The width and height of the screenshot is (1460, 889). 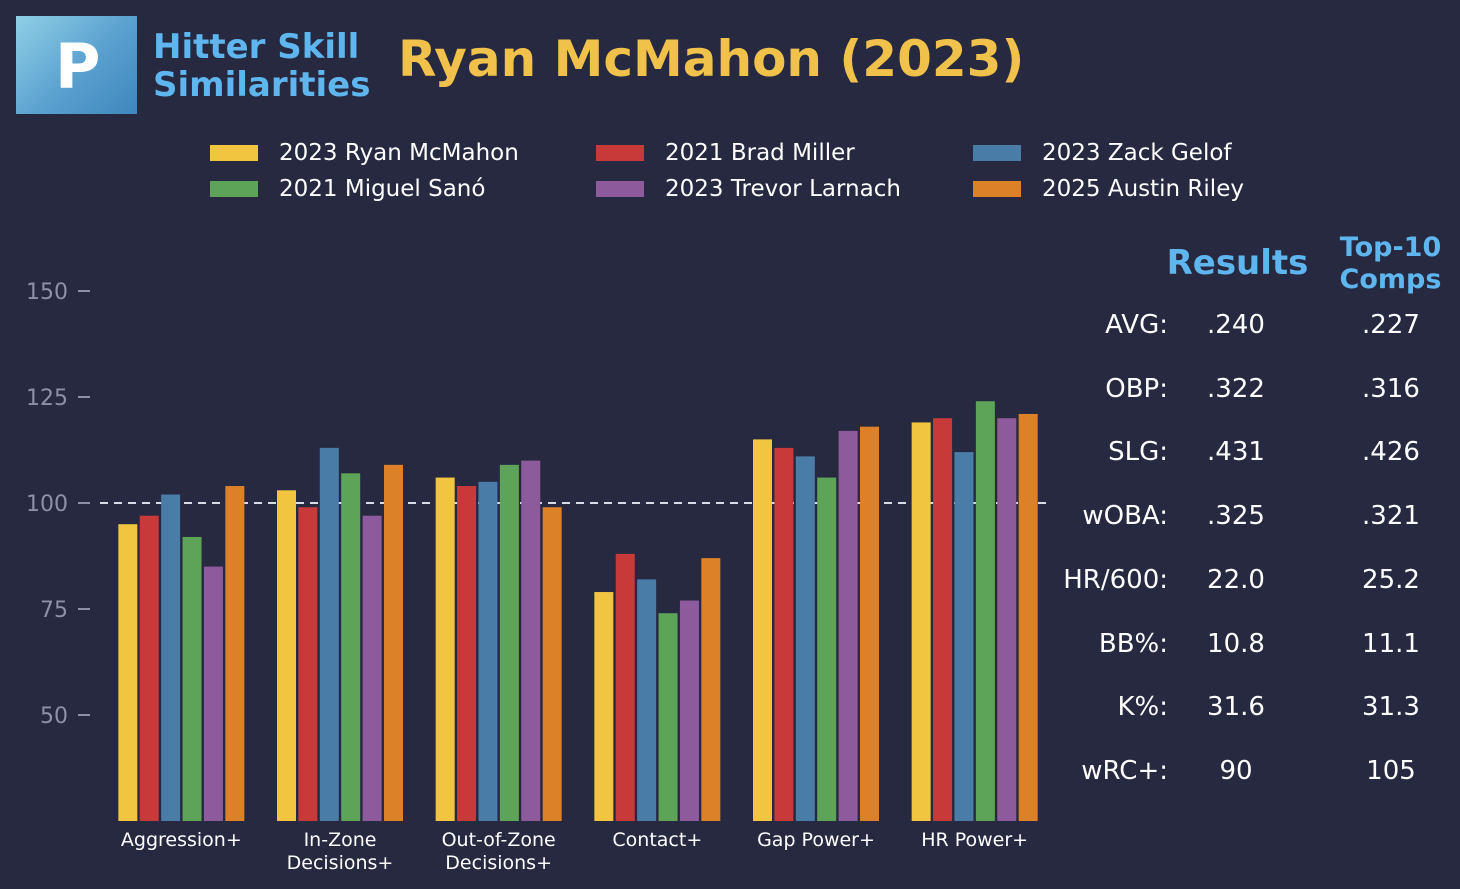 I want to click on results-row: HR/600: 22.0 25.2, so click(x=730, y=585).